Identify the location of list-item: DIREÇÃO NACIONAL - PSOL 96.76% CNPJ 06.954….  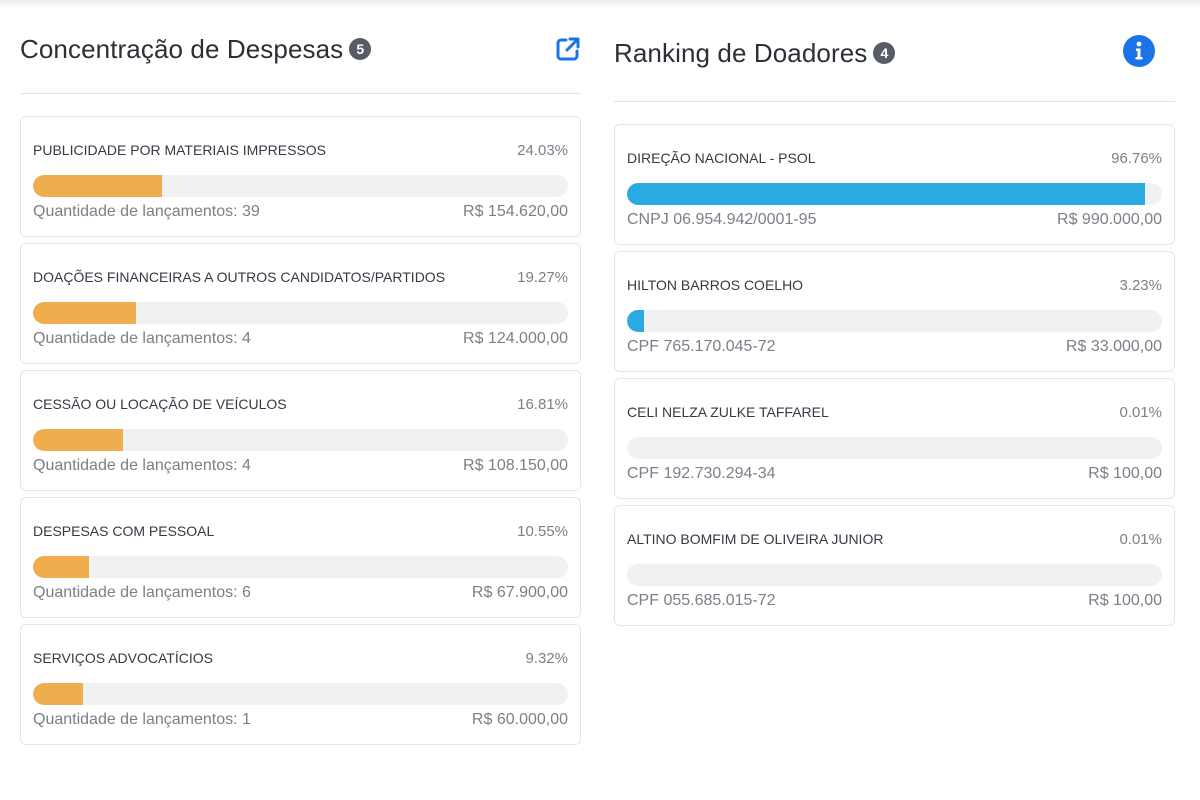
(894, 184).